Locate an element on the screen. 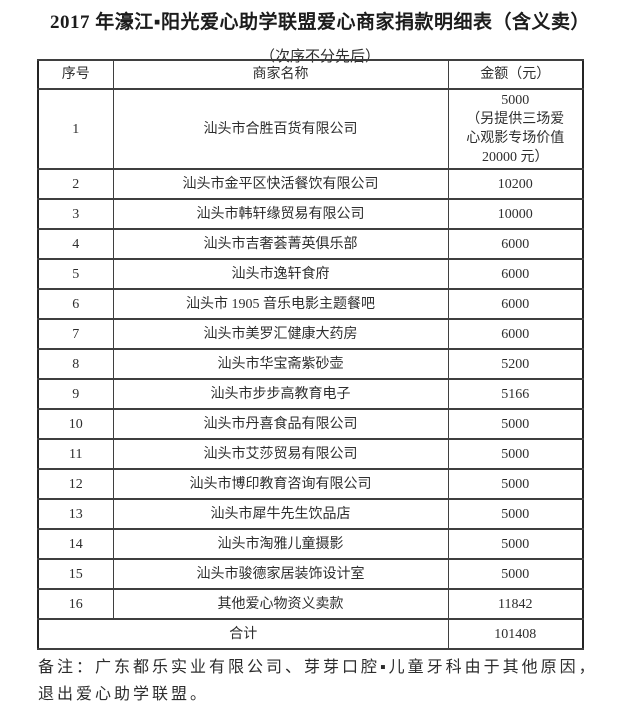  merchant-name-cell: 汕头市华宝斋紫砂壶 is located at coordinates (280, 364).